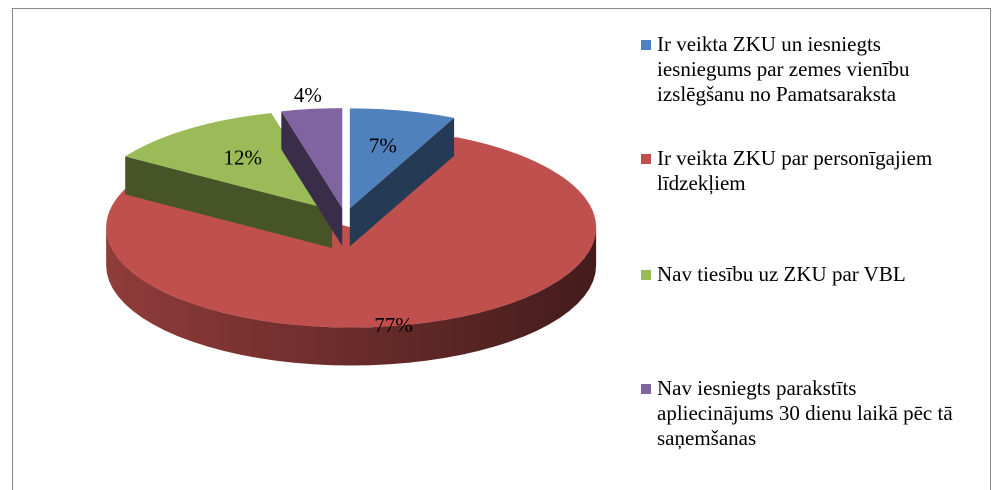 This screenshot has height=490, width=995. I want to click on data-label: 7%, so click(383, 146).